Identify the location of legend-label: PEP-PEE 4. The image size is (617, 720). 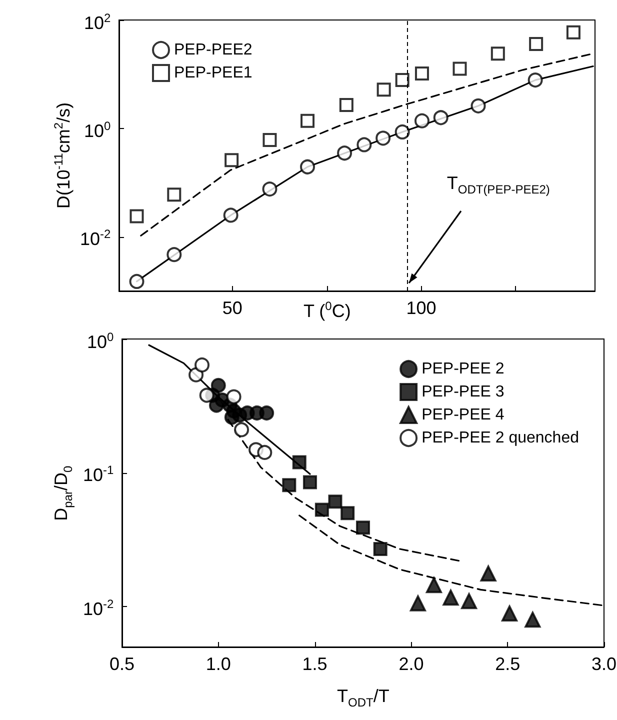
(463, 415).